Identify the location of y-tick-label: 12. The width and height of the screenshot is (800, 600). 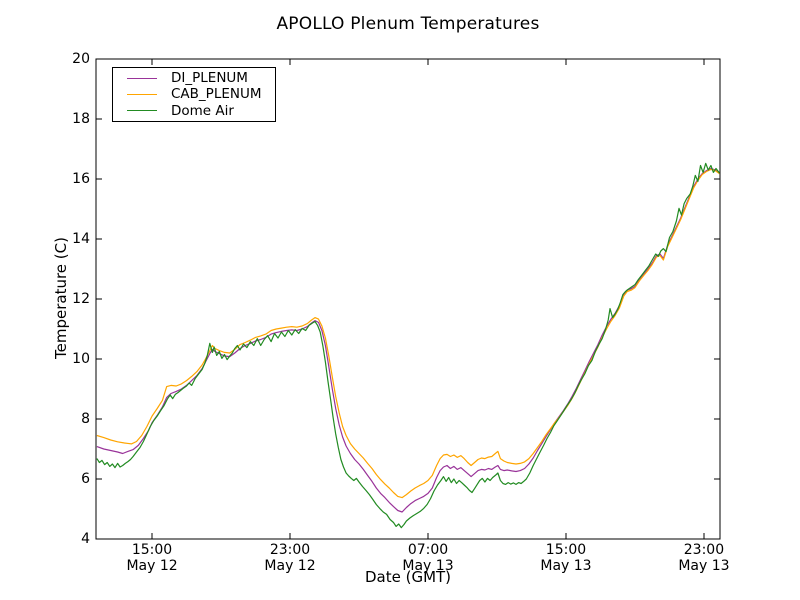
(81, 299).